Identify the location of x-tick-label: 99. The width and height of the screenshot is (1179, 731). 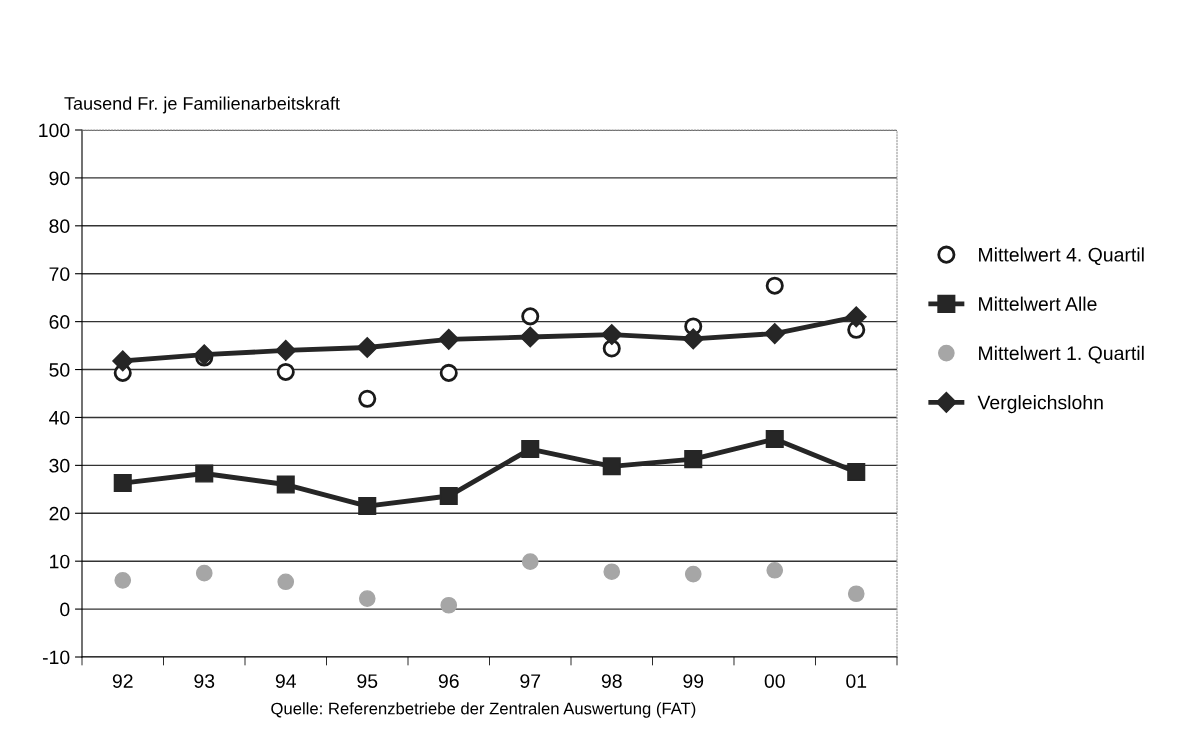
(693, 681).